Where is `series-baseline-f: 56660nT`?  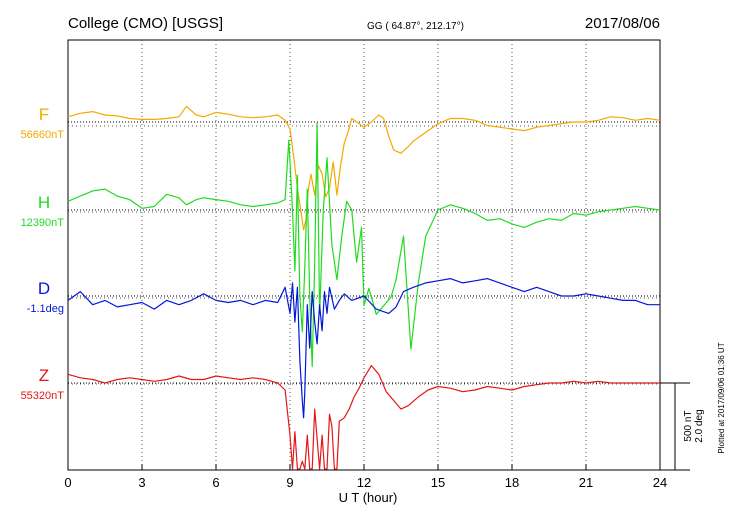 series-baseline-f: 56660nT is located at coordinates (43, 135).